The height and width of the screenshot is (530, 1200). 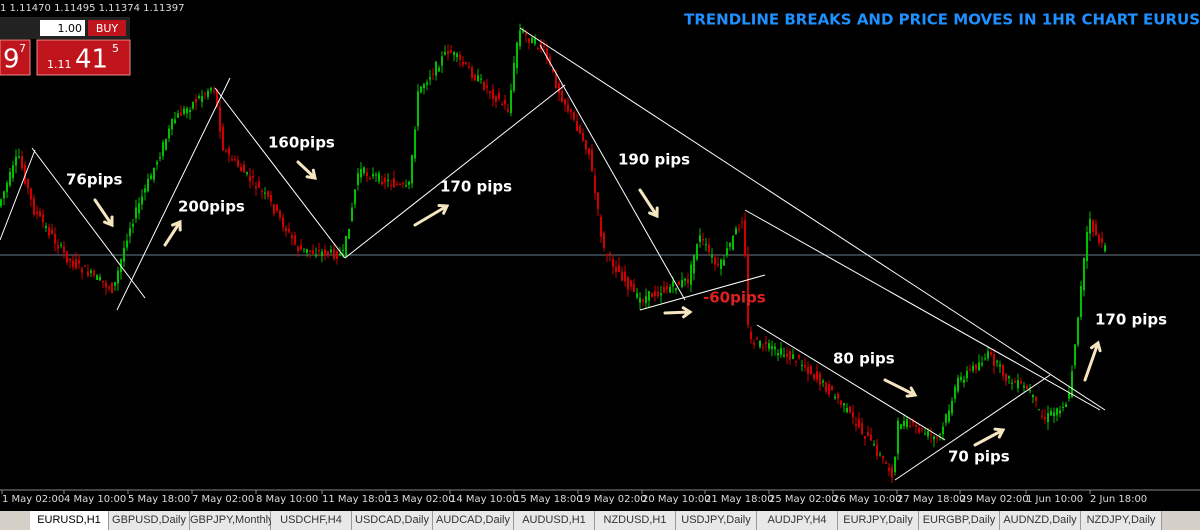 What do you see at coordinates (149, 520) in the screenshot?
I see `symbol-tab: GBPUSD,Daily` at bounding box center [149, 520].